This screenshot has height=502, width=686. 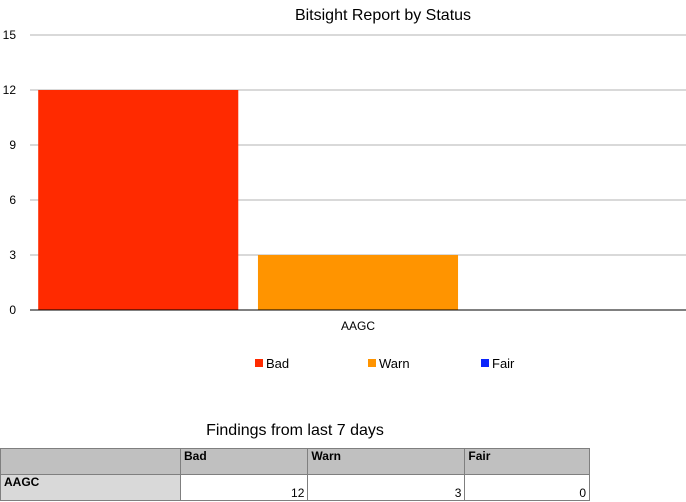 What do you see at coordinates (386, 461) in the screenshot?
I see `column-header-warn: Warn` at bounding box center [386, 461].